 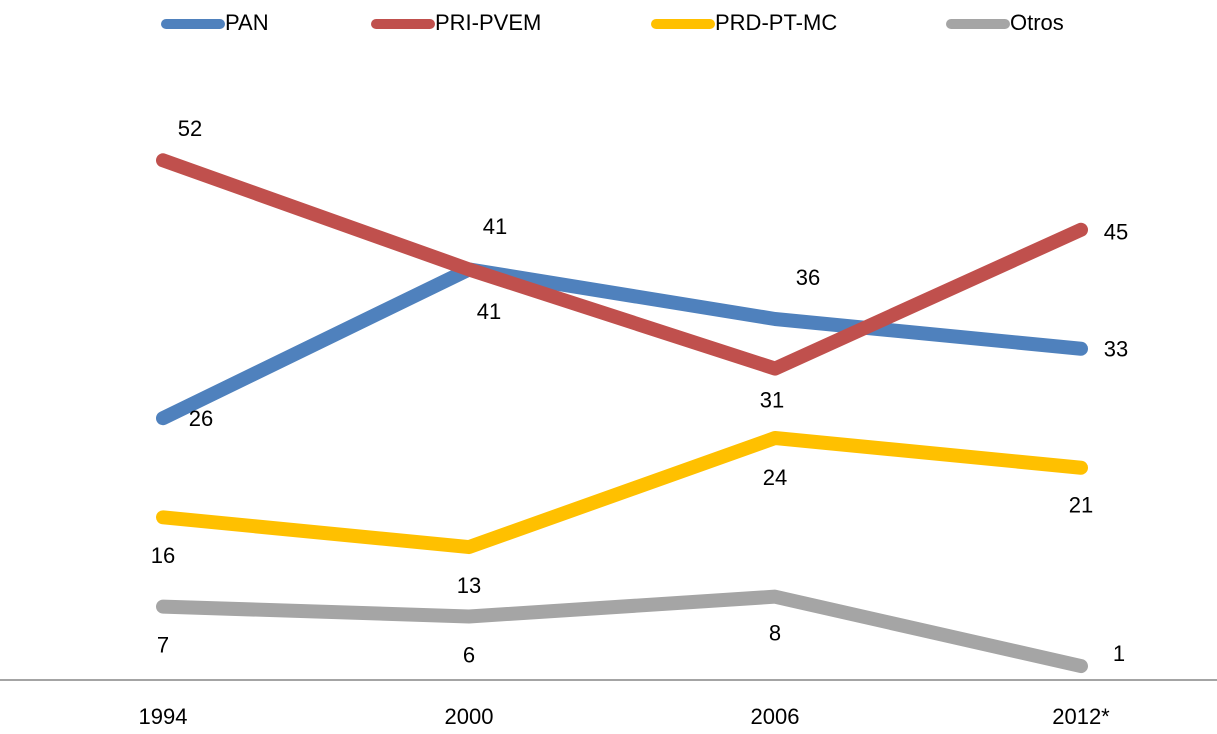 I want to click on x-tick-label: 2012*, so click(x=1081, y=716).